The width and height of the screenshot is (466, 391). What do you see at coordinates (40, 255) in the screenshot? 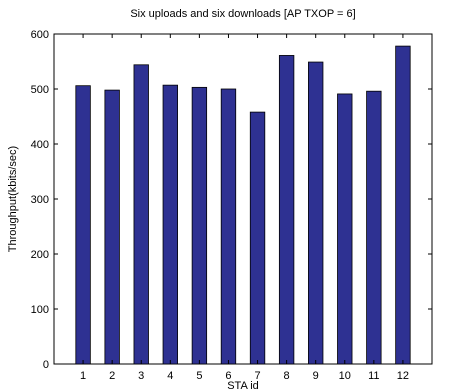
I see `y-tick-label: 200` at bounding box center [40, 255].